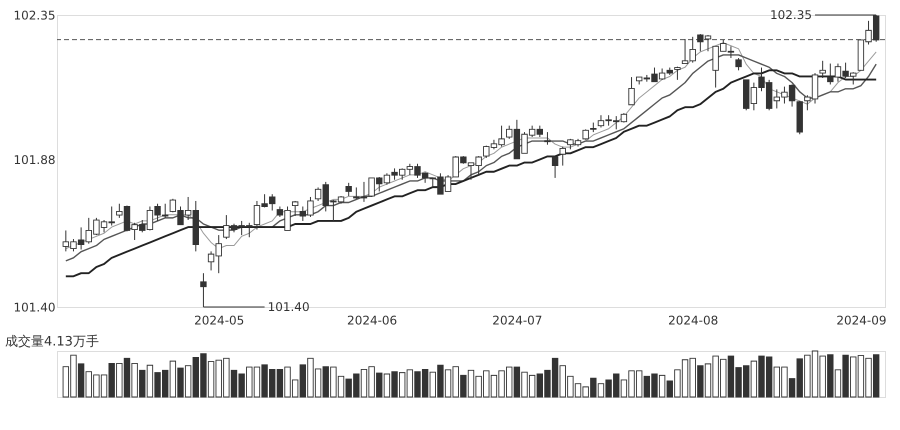 This screenshot has width=900, height=430. What do you see at coordinates (219, 321) in the screenshot?
I see `x-tick-label: 2024-05` at bounding box center [219, 321].